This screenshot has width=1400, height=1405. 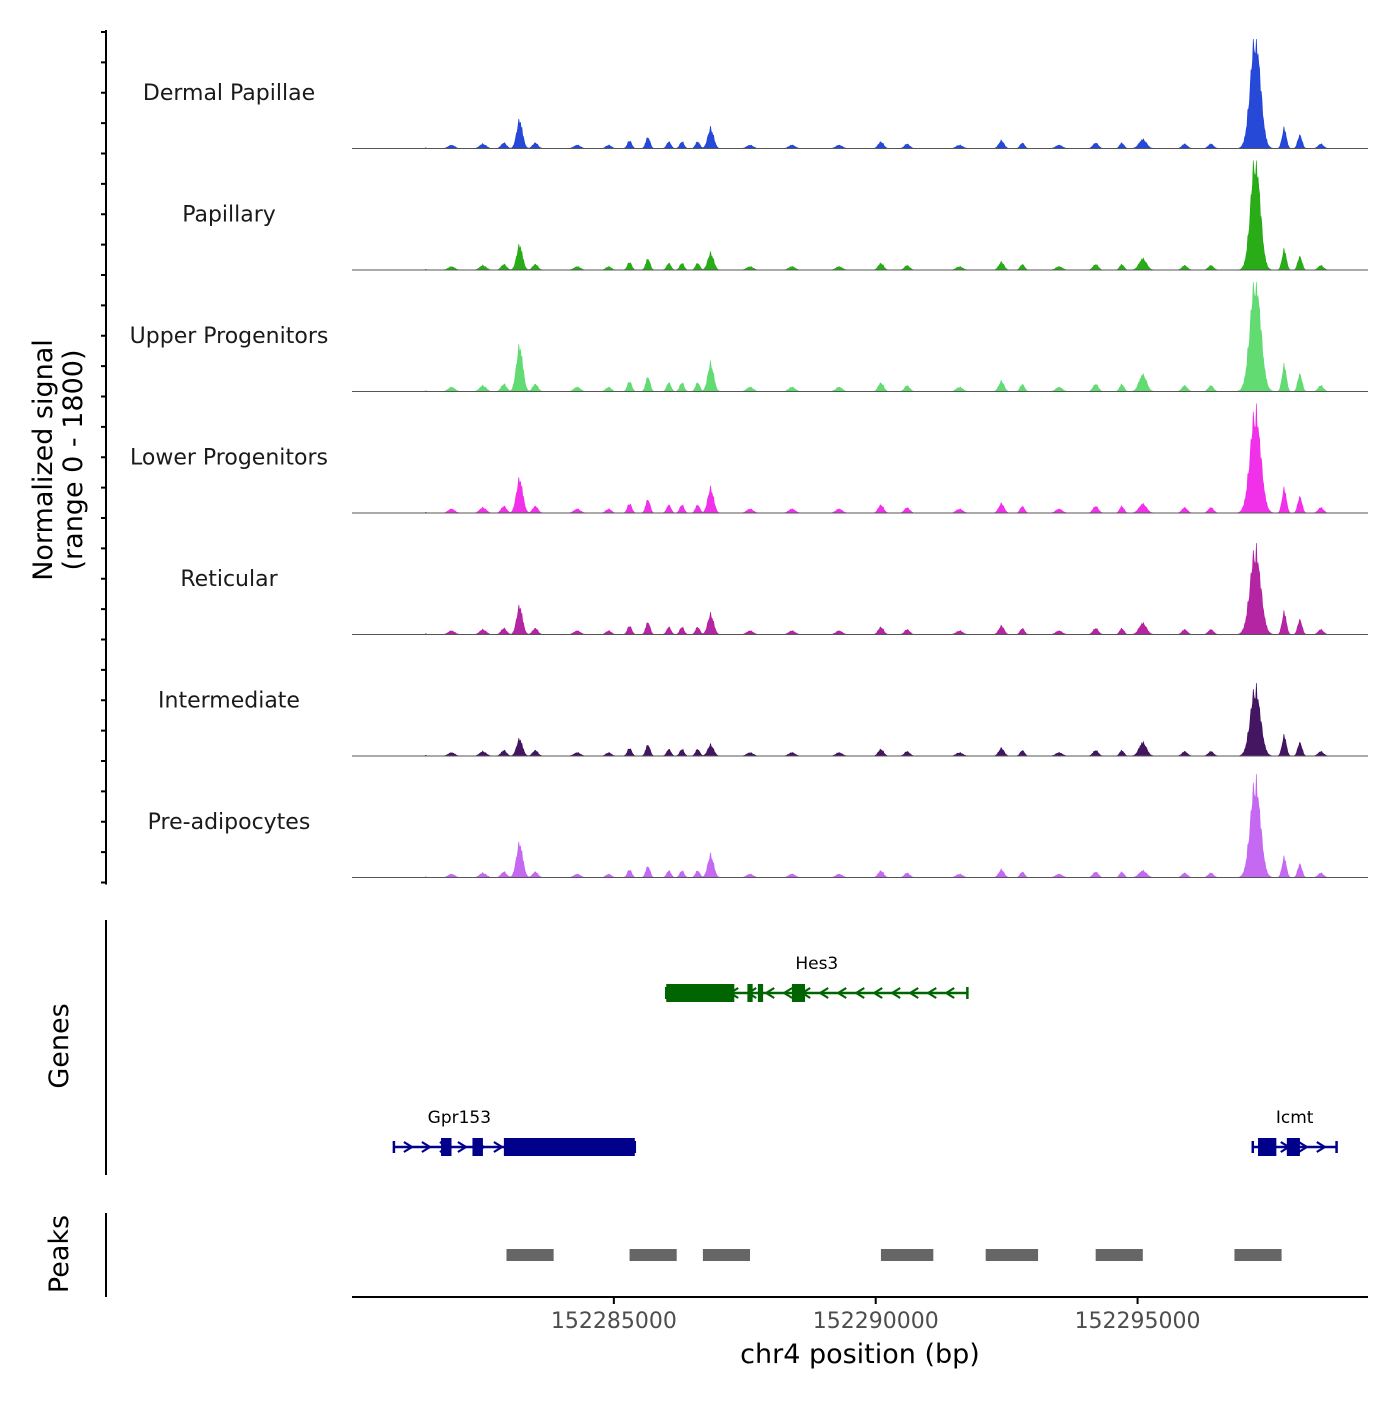 I want to click on track-label: Reticular, so click(x=229, y=579).